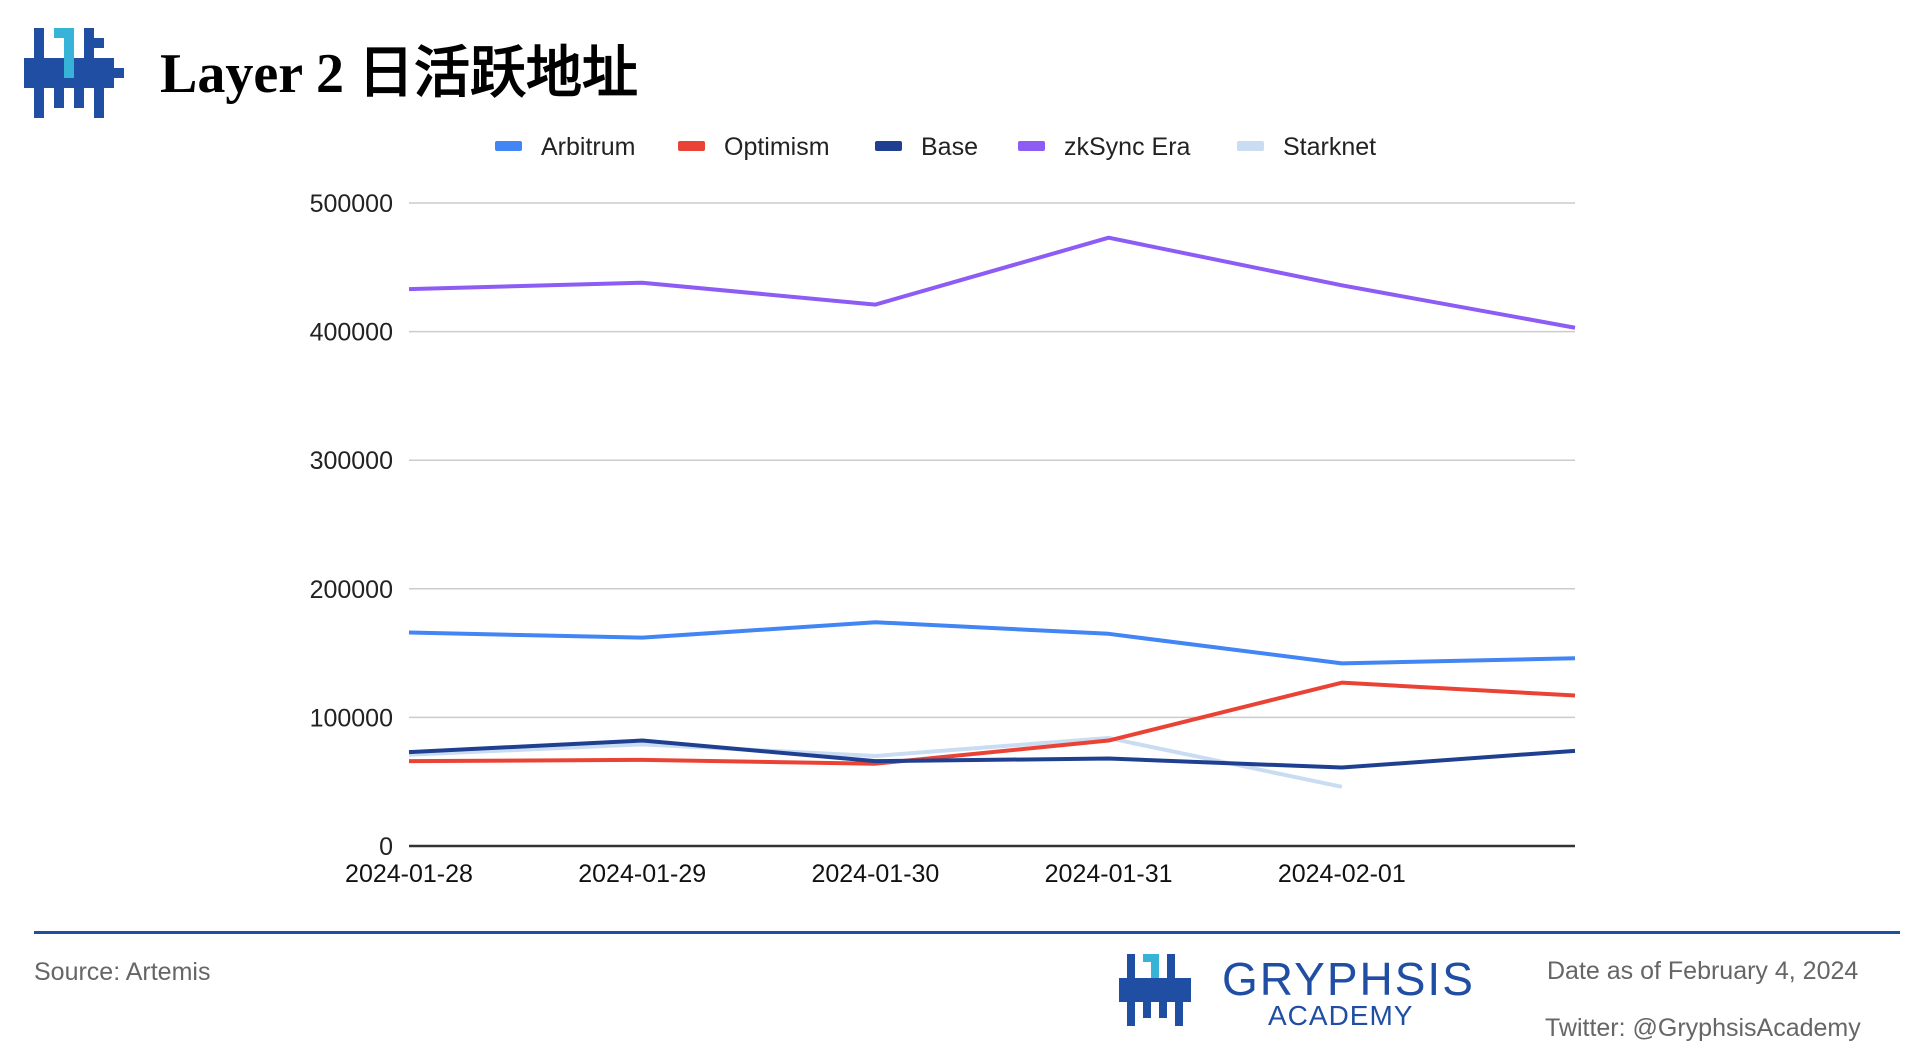 The width and height of the screenshot is (1907, 1056). What do you see at coordinates (967, 932) in the screenshot?
I see `divider` at bounding box center [967, 932].